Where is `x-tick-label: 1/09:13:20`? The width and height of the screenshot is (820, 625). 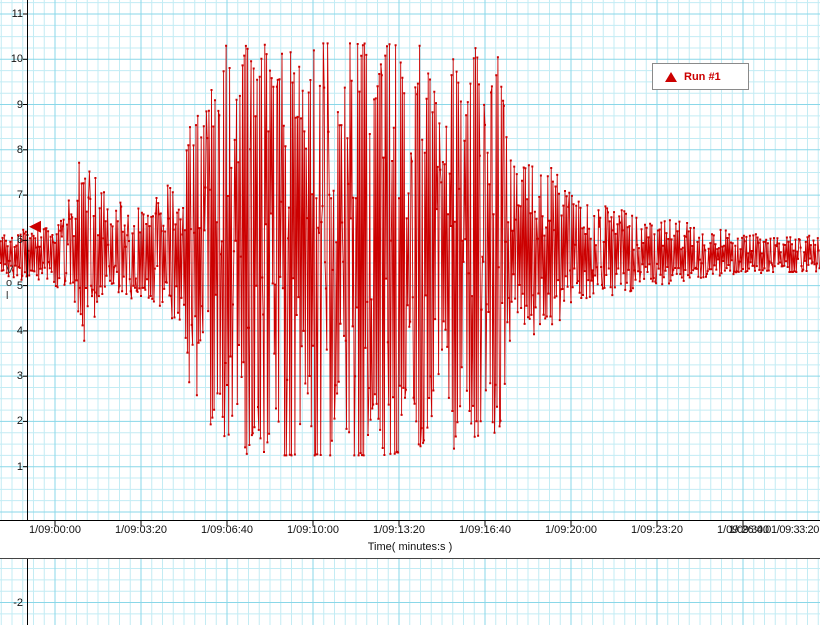 x-tick-label: 1/09:13:20 is located at coordinates (399, 530).